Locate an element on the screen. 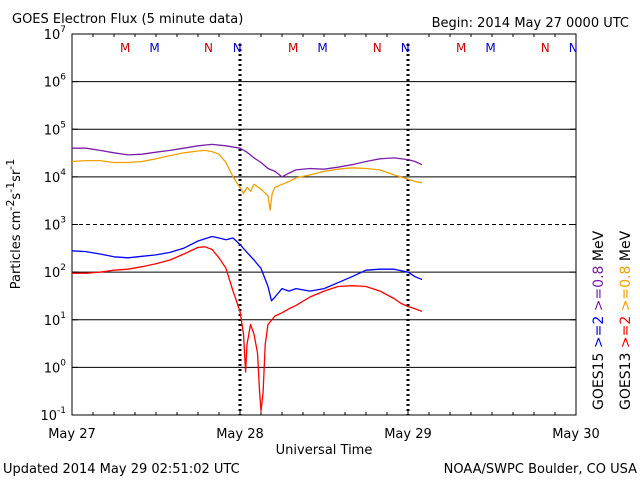  x-axis-label: Universal Time is located at coordinates (324, 450).